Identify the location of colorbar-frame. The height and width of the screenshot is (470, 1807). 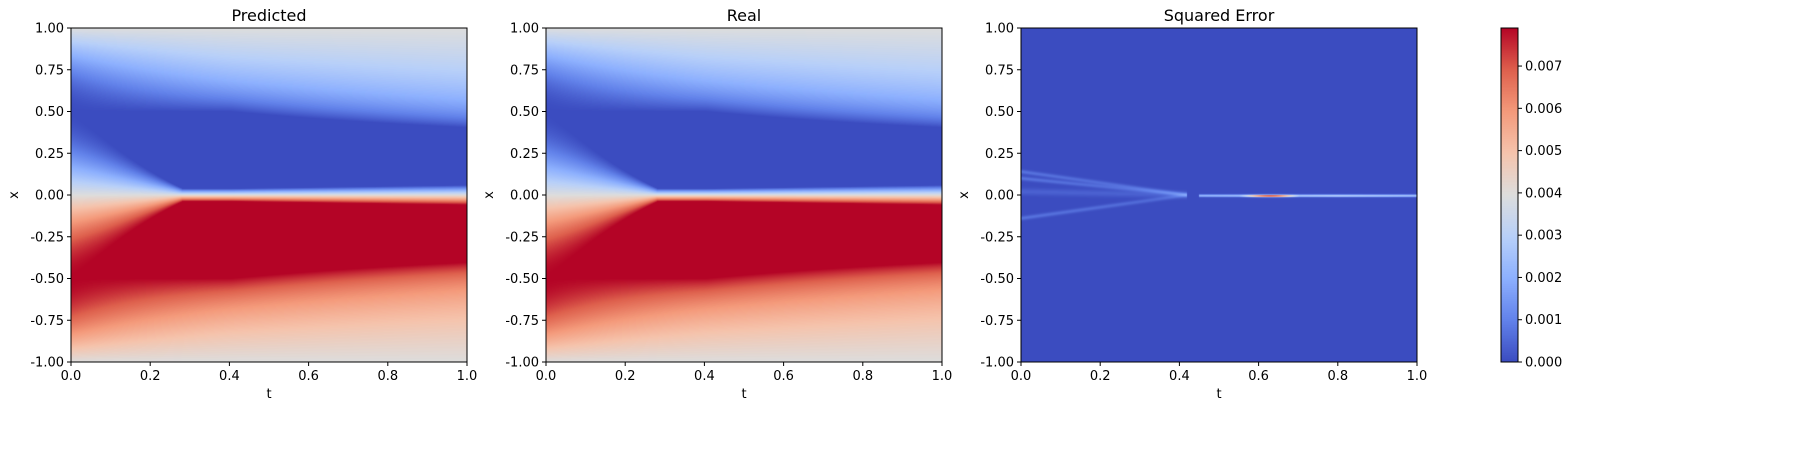
(1509, 195).